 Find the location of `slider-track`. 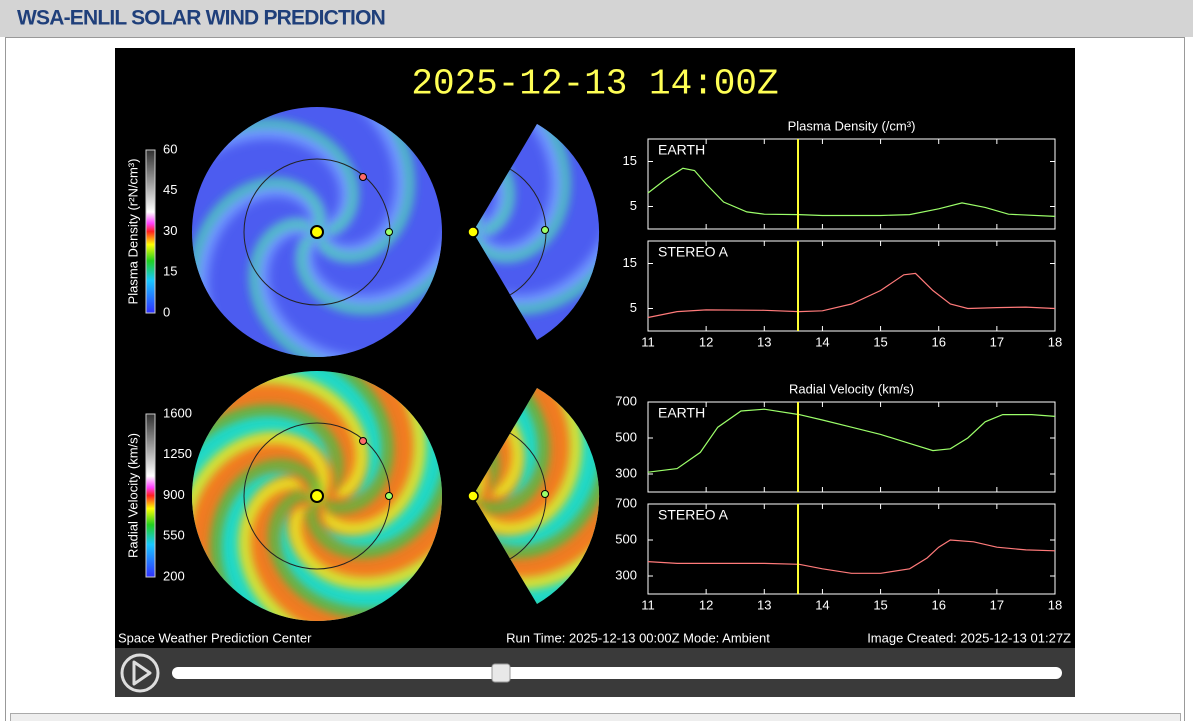

slider-track is located at coordinates (617, 673).